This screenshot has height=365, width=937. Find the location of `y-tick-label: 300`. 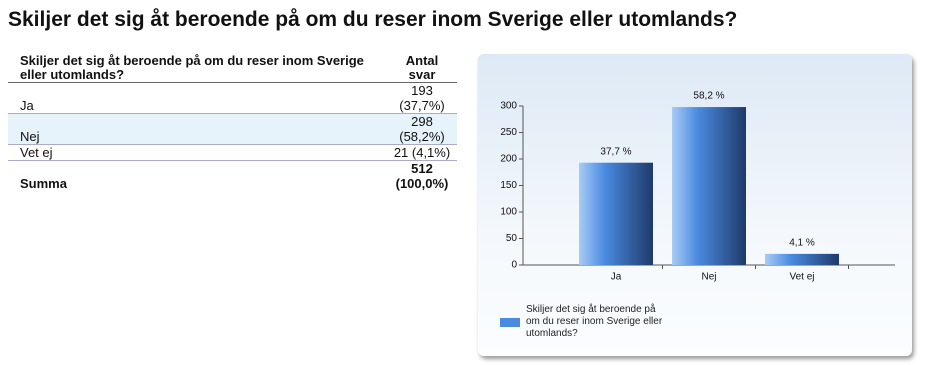

y-tick-label: 300 is located at coordinates (508, 106).